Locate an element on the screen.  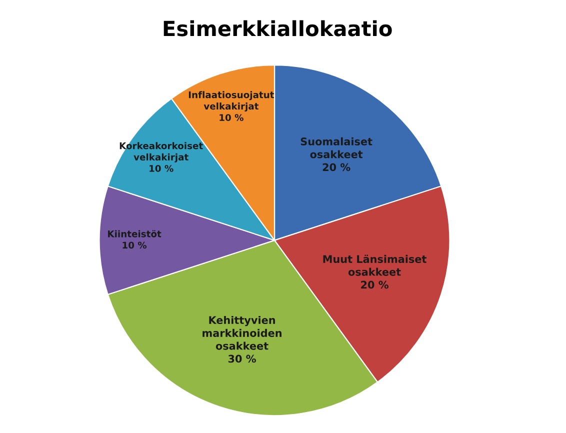
slice-label: Suomalaiset osakkeet is located at coordinates (336, 147).